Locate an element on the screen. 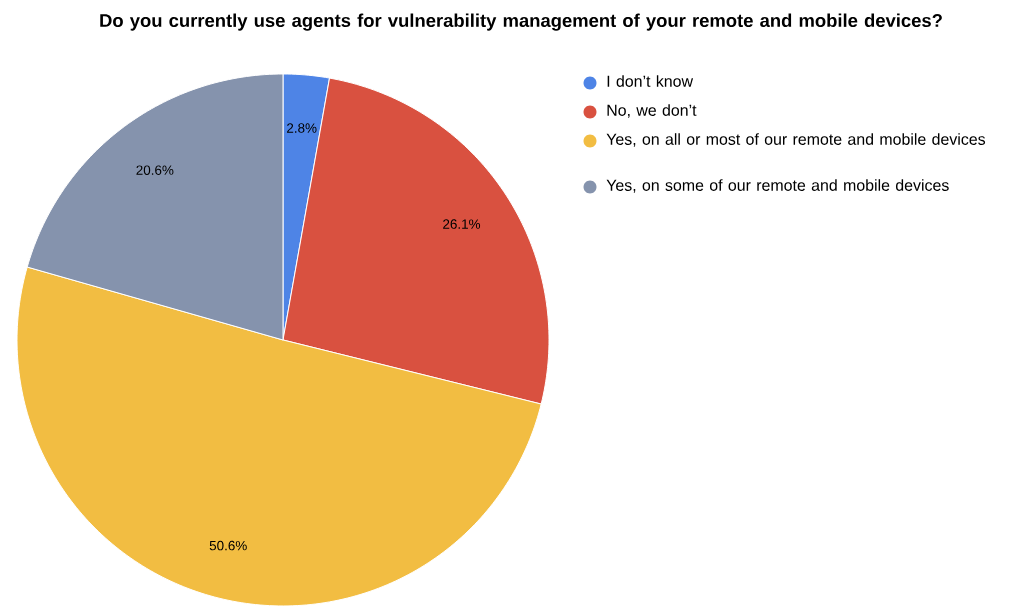 The width and height of the screenshot is (1009, 616). legend-label: I don’t know is located at coordinates (650, 81).